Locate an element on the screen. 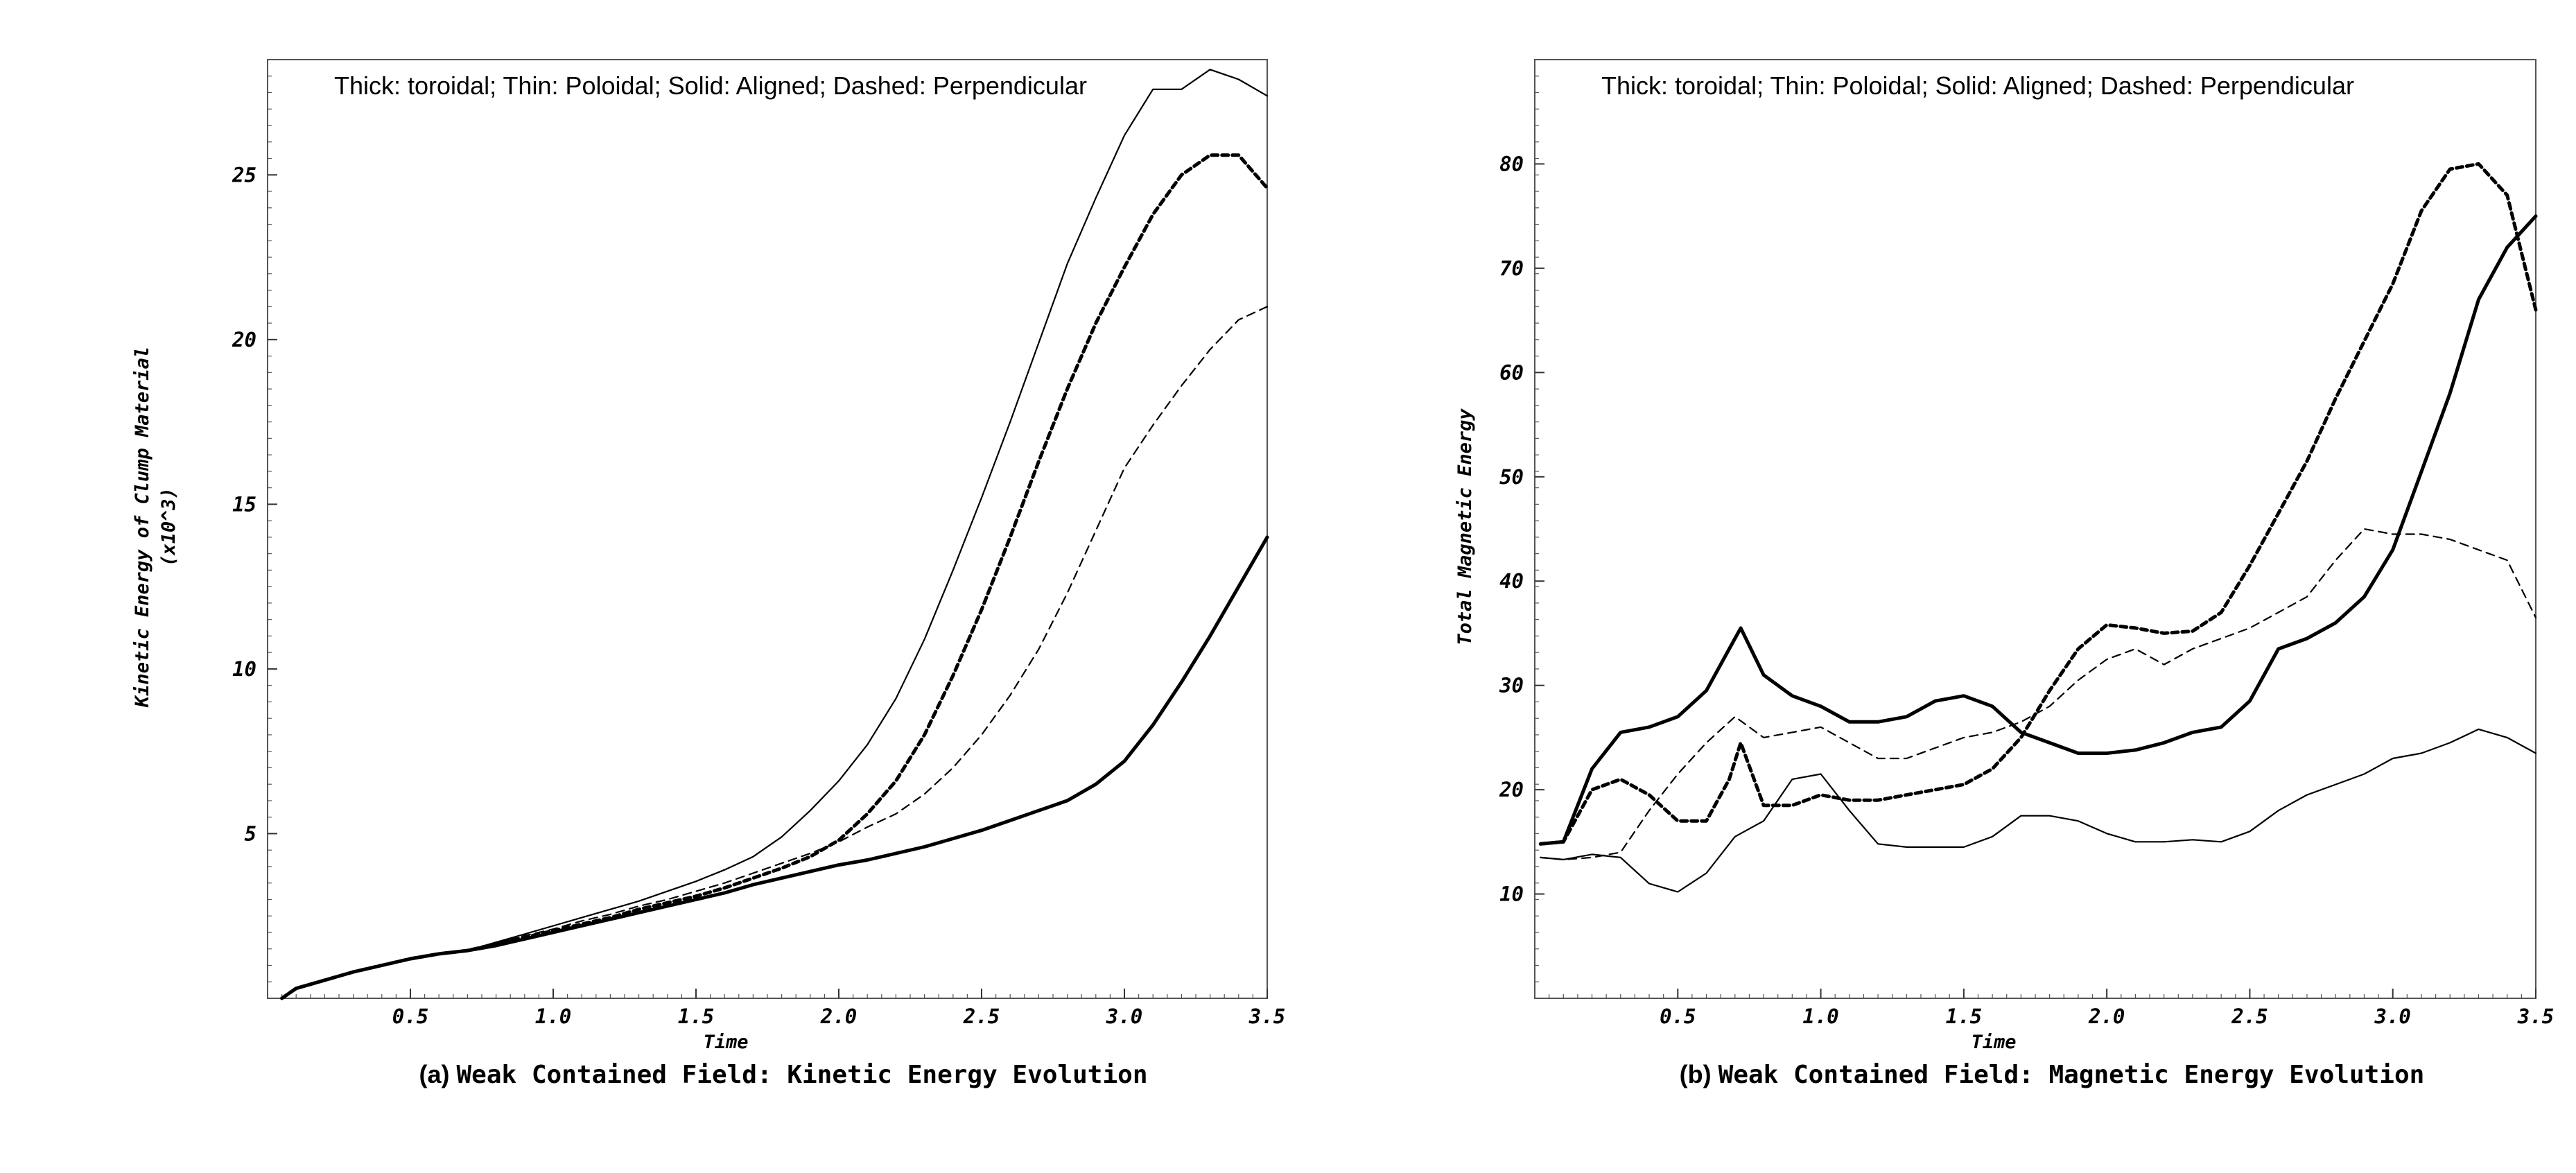  panel-a-caption-prefix: (a) is located at coordinates (438, 1074).